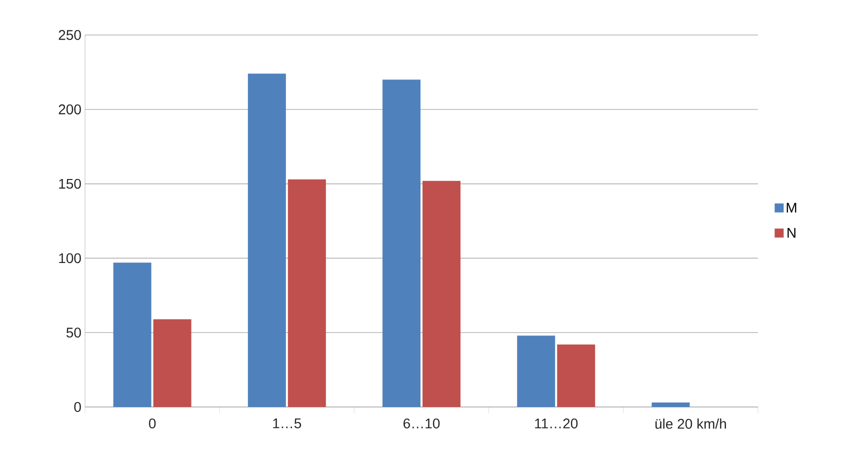 The height and width of the screenshot is (465, 852). I want to click on x-tick-label: 0, so click(152, 423).